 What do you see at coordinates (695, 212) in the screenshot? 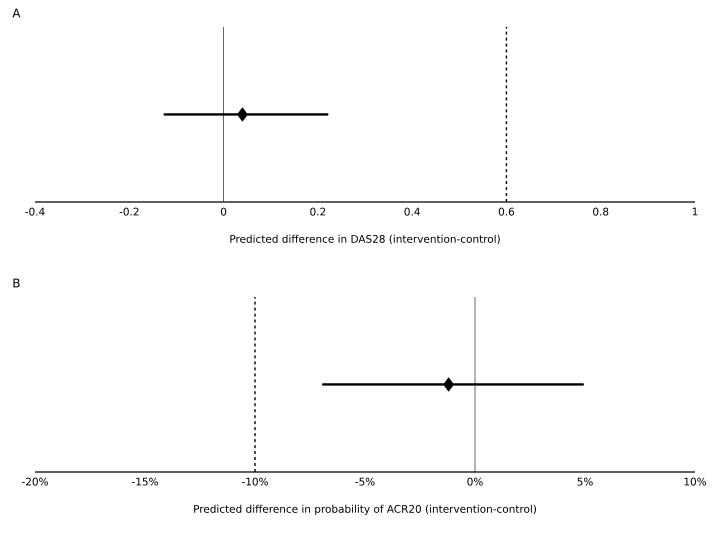
I see `x-tick-label: 1` at bounding box center [695, 212].